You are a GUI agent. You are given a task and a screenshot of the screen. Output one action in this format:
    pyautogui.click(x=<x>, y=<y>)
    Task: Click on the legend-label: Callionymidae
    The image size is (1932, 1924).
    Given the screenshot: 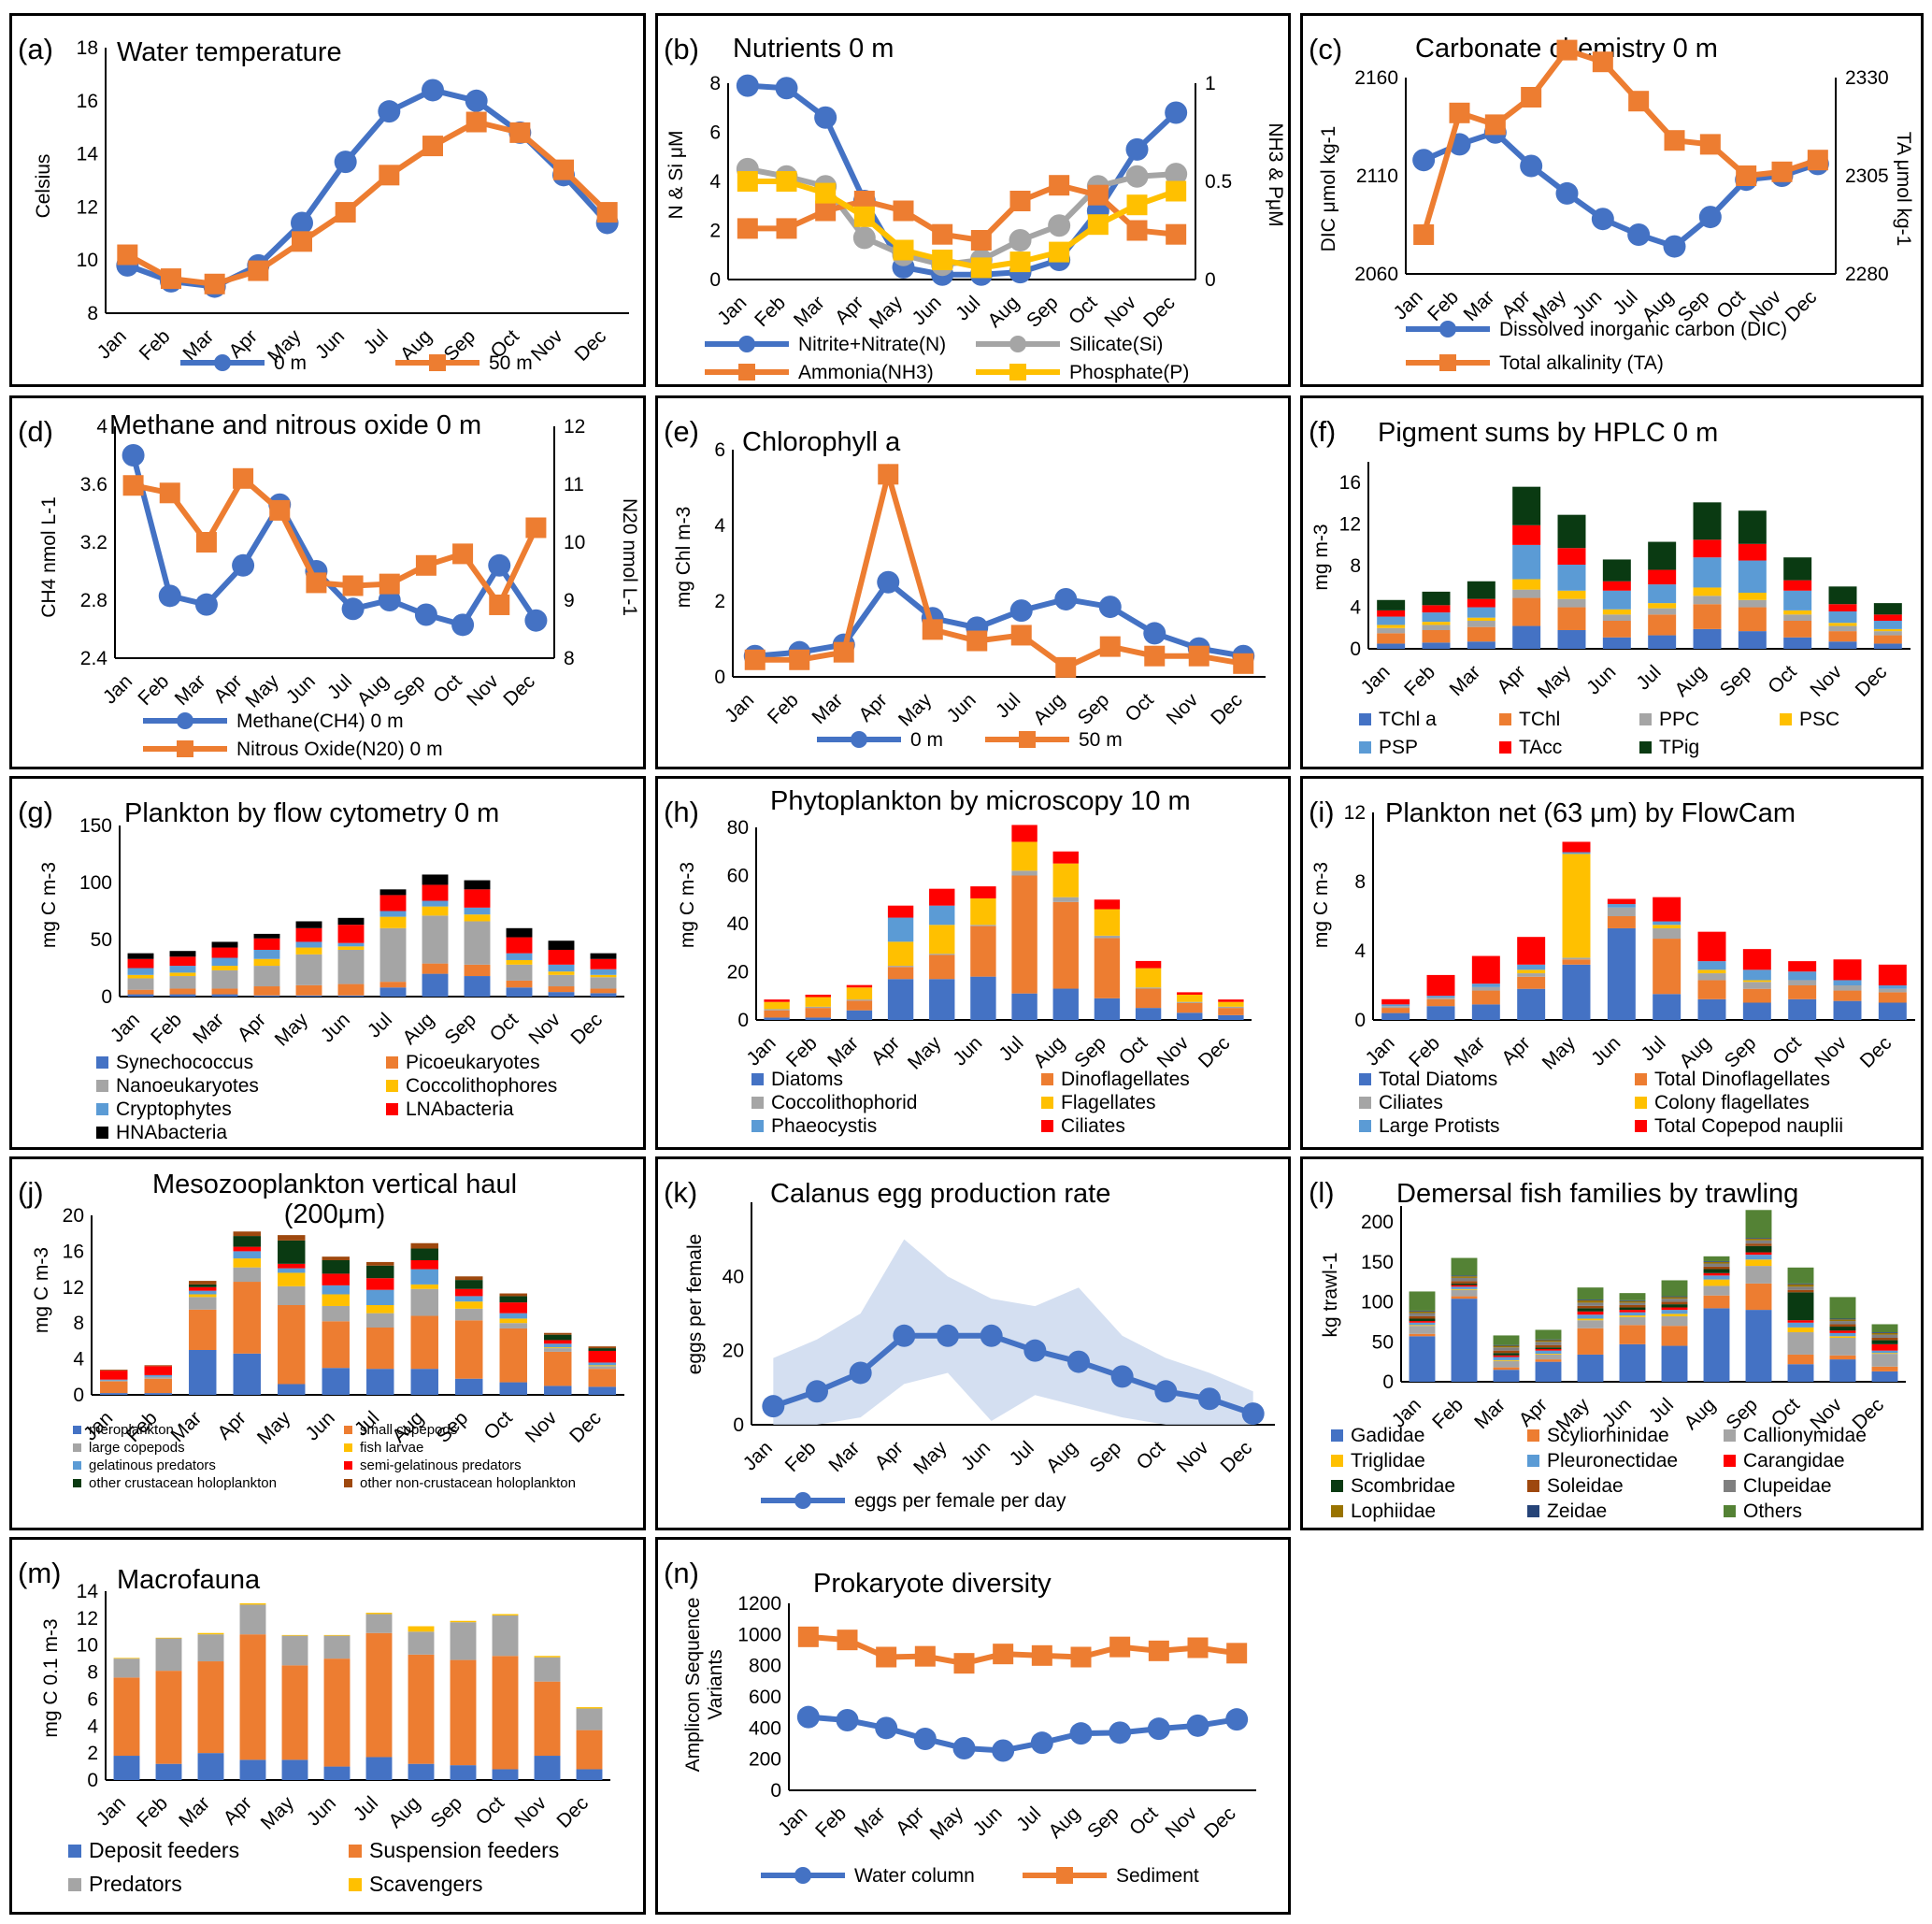 What is the action you would take?
    pyautogui.click(x=1805, y=1435)
    